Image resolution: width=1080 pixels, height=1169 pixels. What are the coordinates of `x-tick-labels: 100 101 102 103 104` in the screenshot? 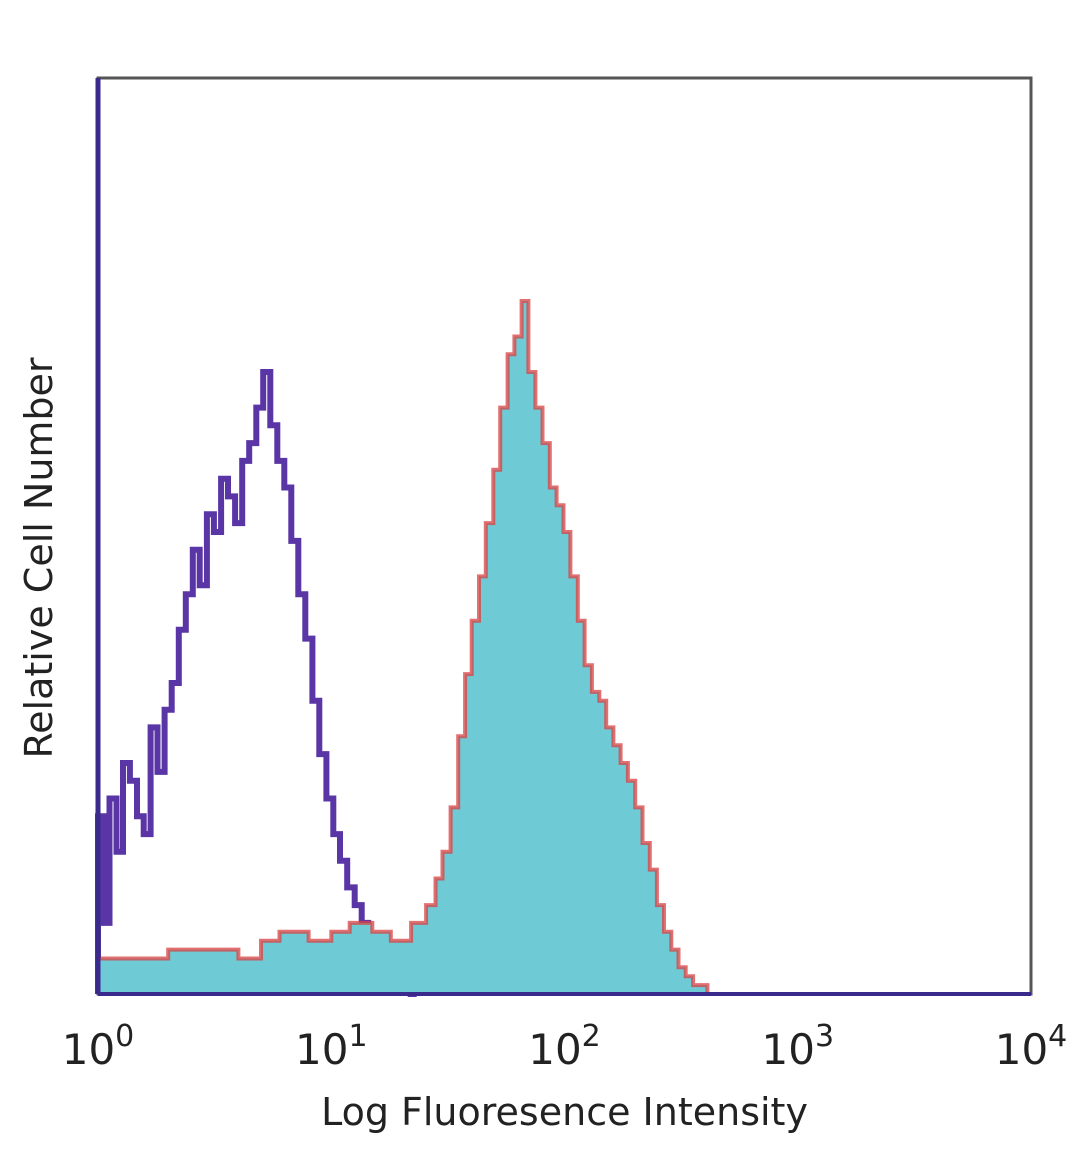 It's located at (565, 1046).